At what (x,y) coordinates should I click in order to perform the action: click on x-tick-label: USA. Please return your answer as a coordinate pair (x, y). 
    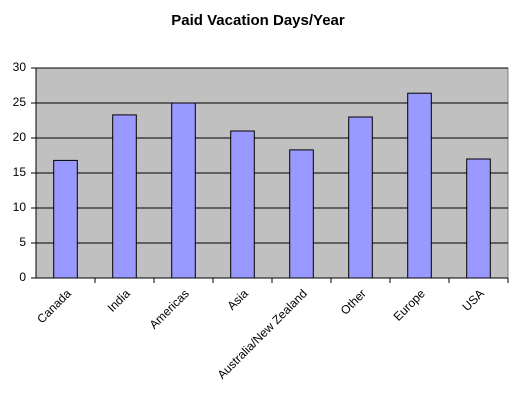
    Looking at the image, I should click on (473, 299).